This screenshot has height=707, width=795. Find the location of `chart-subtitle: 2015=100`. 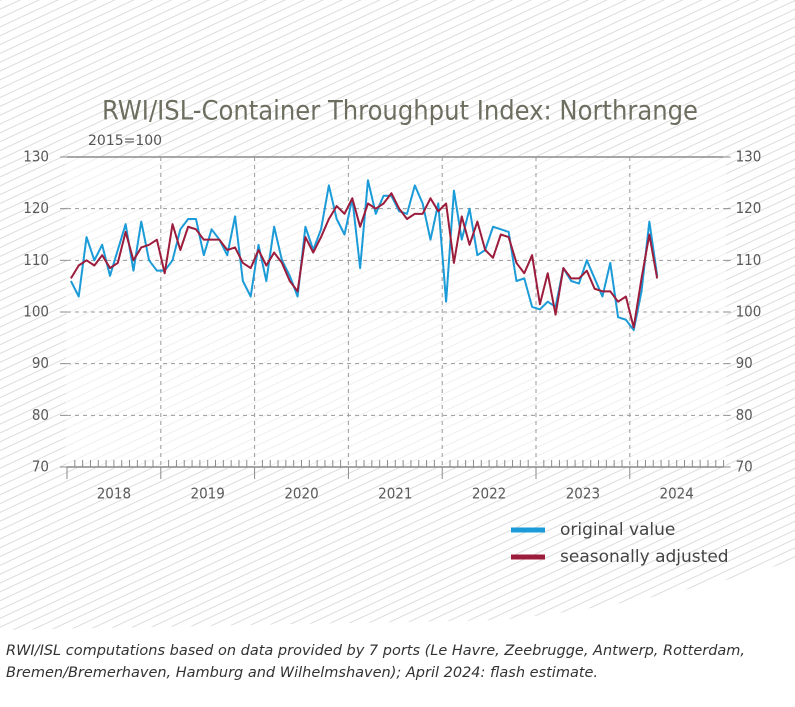

chart-subtitle: 2015=100 is located at coordinates (125, 141).